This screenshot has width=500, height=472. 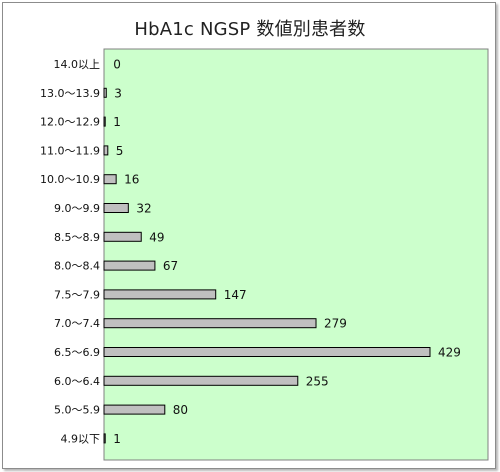 What do you see at coordinates (70, 122) in the screenshot?
I see `category-label: 12.0～12.9` at bounding box center [70, 122].